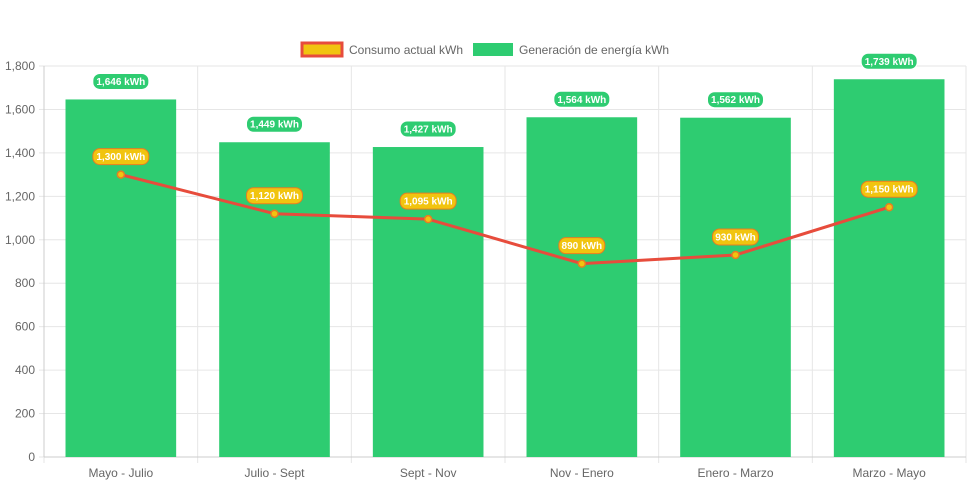  What do you see at coordinates (20, 196) in the screenshot?
I see `y-tick-label: 1,200` at bounding box center [20, 196].